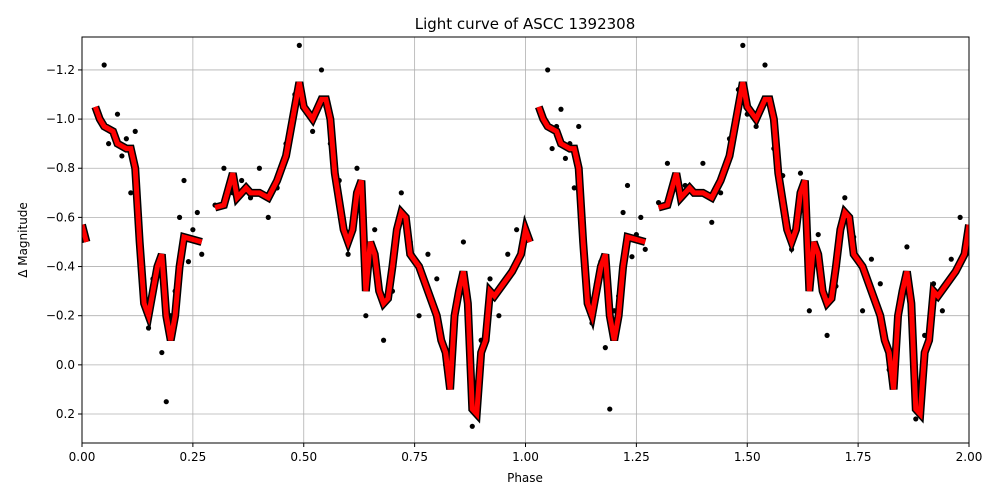 This screenshot has height=504, width=1000. I want to click on y-tick-label: −0.2, so click(60, 316).